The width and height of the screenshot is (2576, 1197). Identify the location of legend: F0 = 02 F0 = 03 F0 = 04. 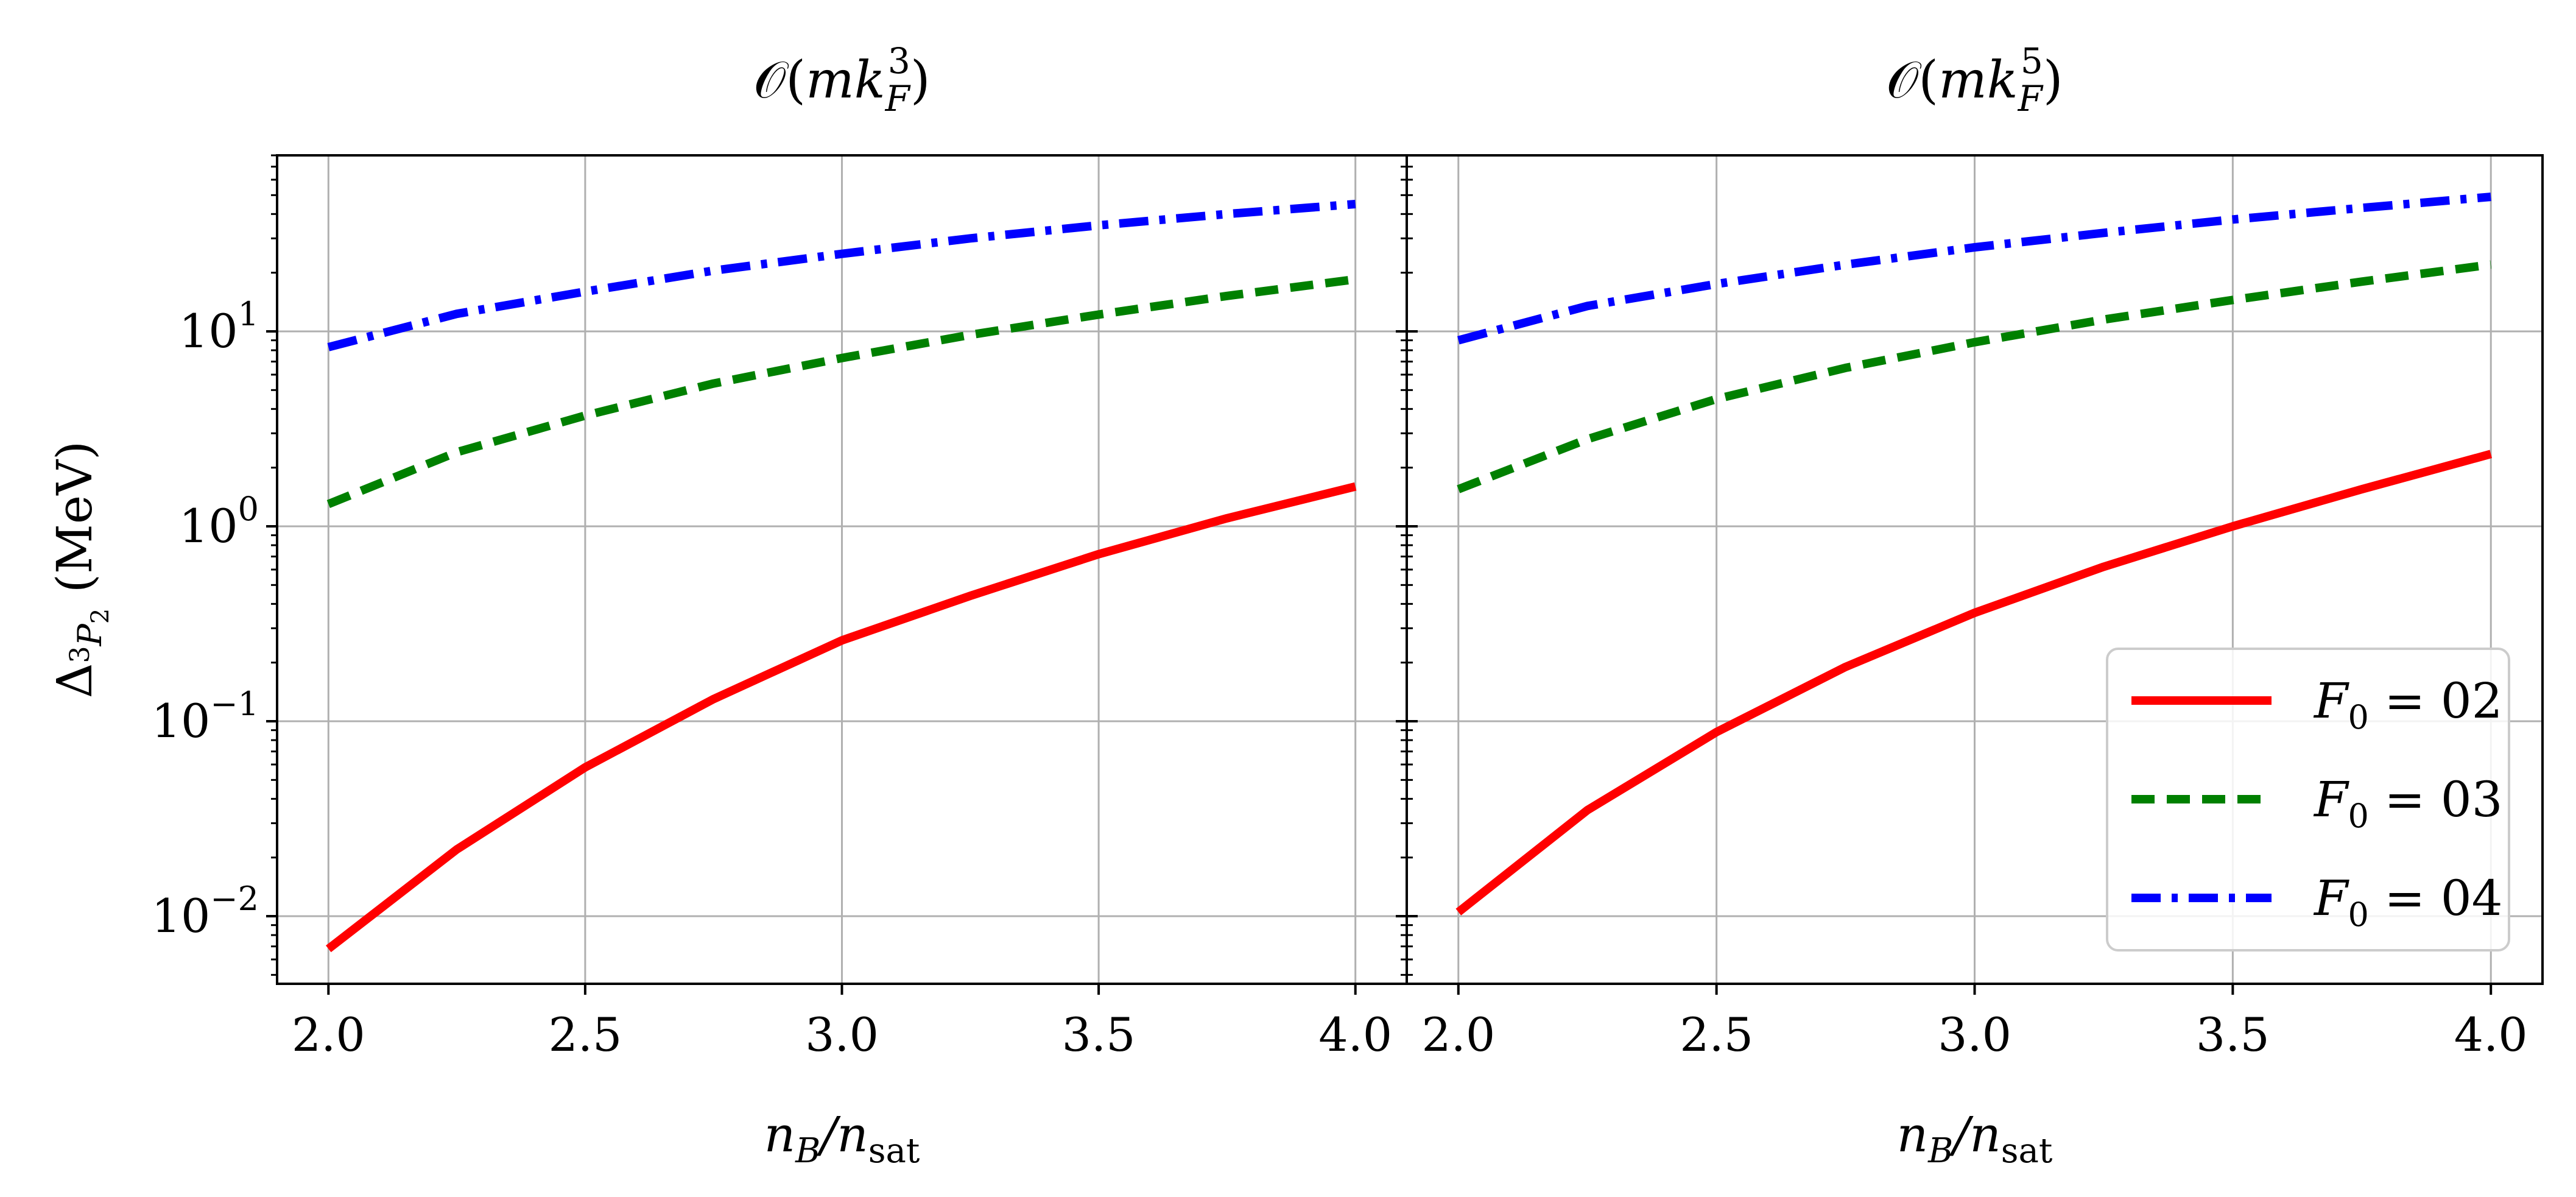
(2308, 800).